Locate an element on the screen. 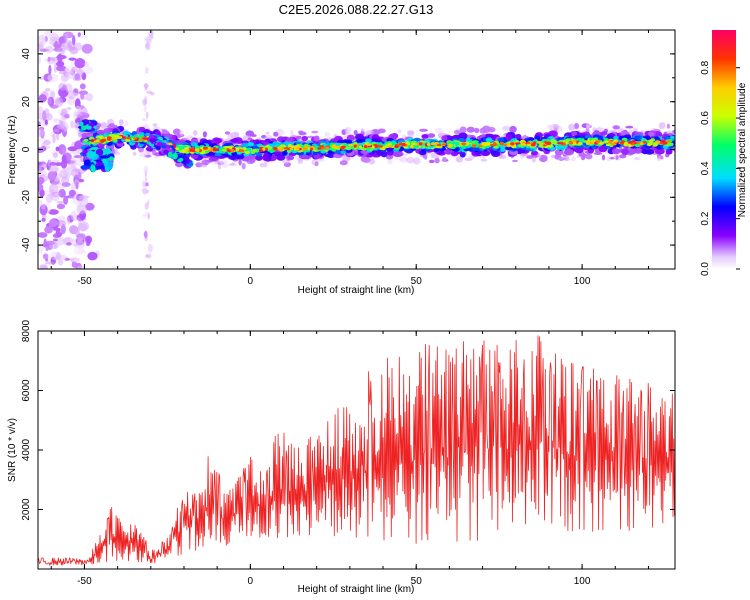 The height and width of the screenshot is (600, 750). spectrogram-x-tick-label: 50 is located at coordinates (417, 281).